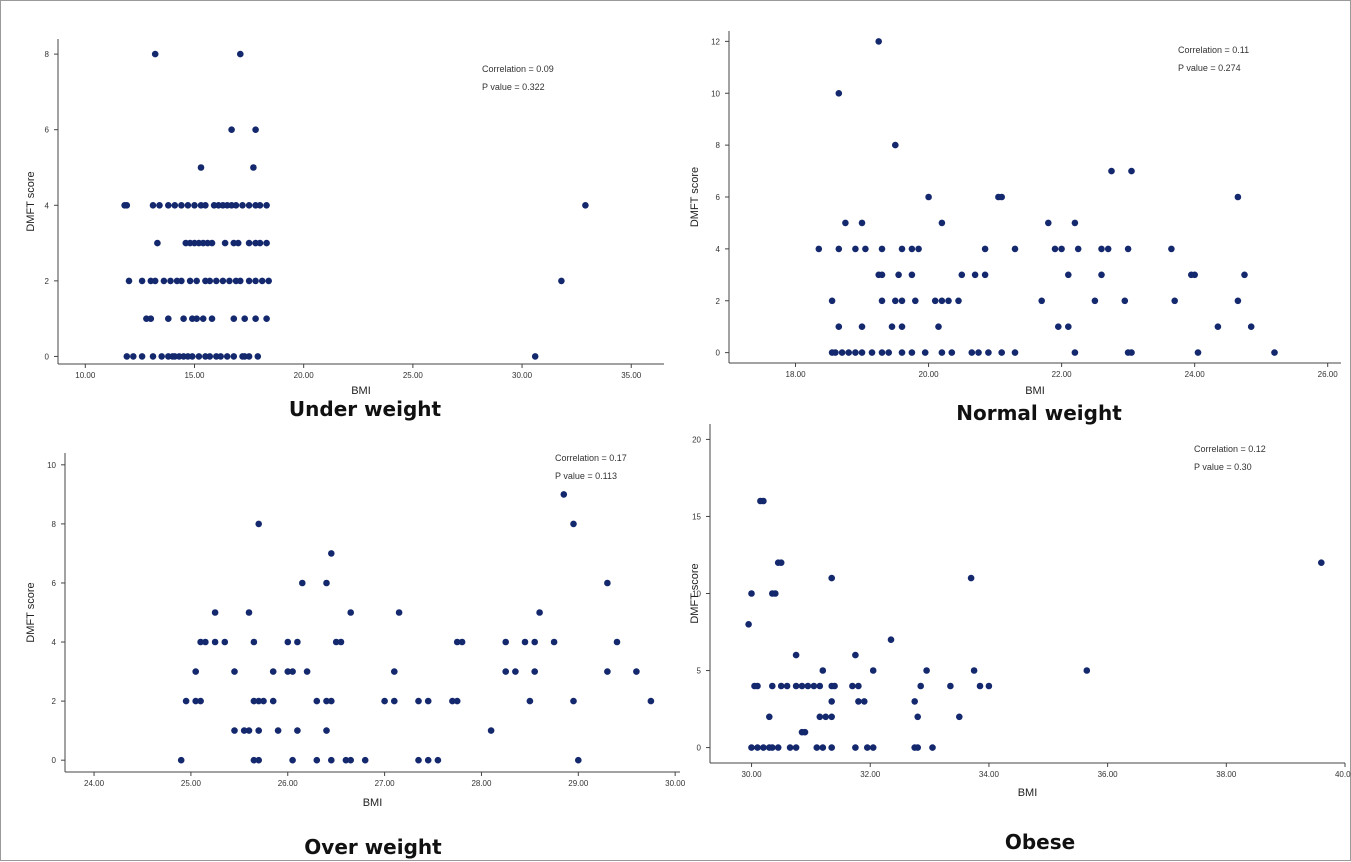 This screenshot has height=862, width=1351. I want to click on x-tick-label: 32.00, so click(870, 774).